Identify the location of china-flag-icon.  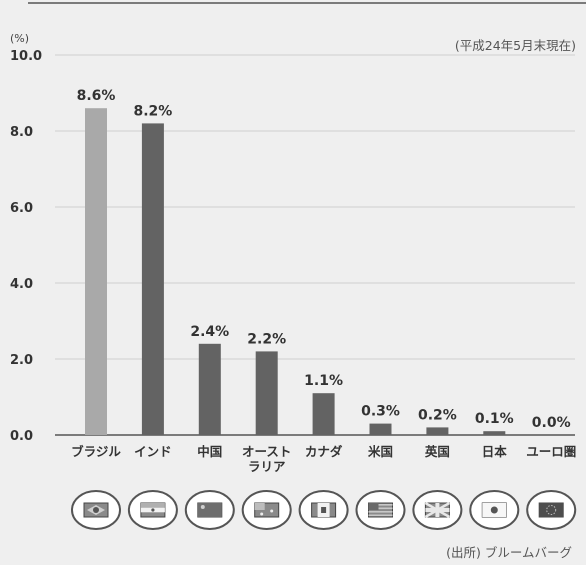
(209, 510).